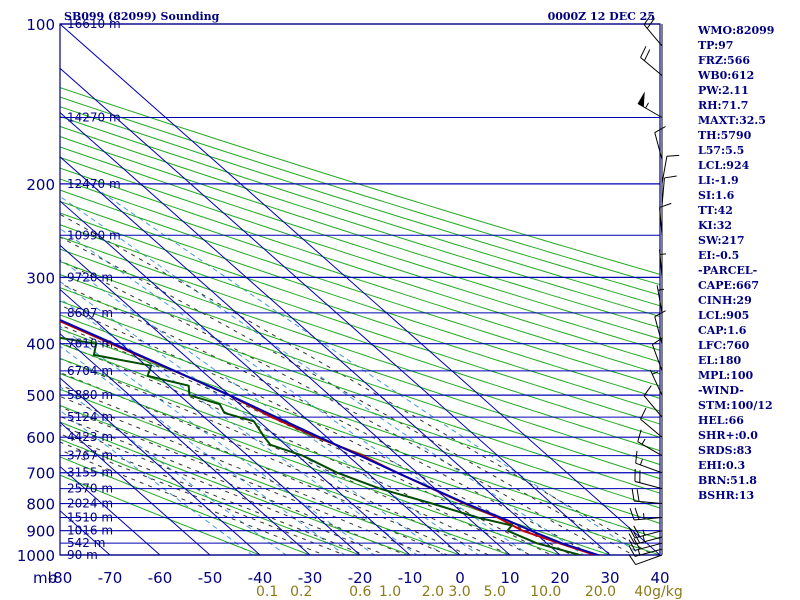  Describe the element at coordinates (600, 592) in the screenshot. I see `mixing-ratio-label: 20.0` at that location.